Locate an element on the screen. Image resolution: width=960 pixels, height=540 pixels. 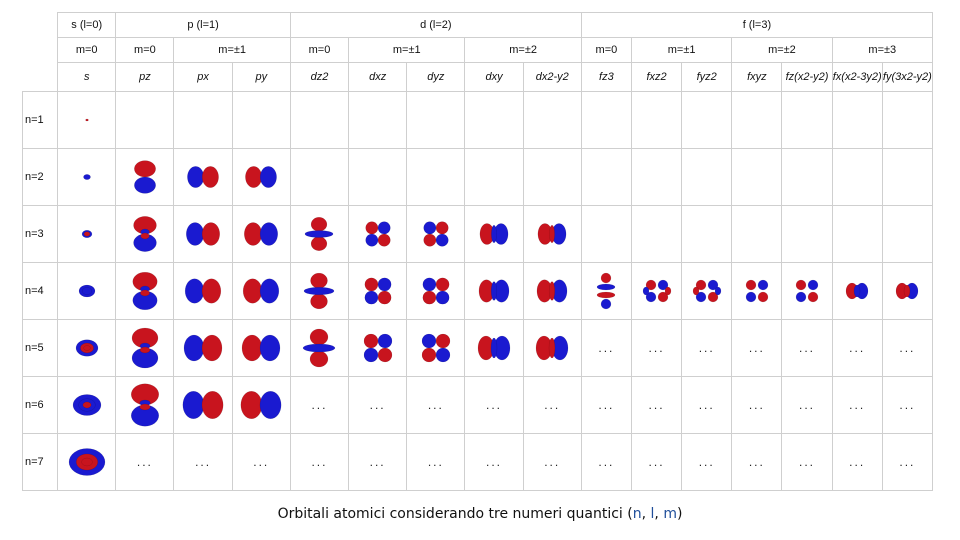
orbital-name-fx-x2-3y2-: fx(x2-3y2) is located at coordinates (857, 77).